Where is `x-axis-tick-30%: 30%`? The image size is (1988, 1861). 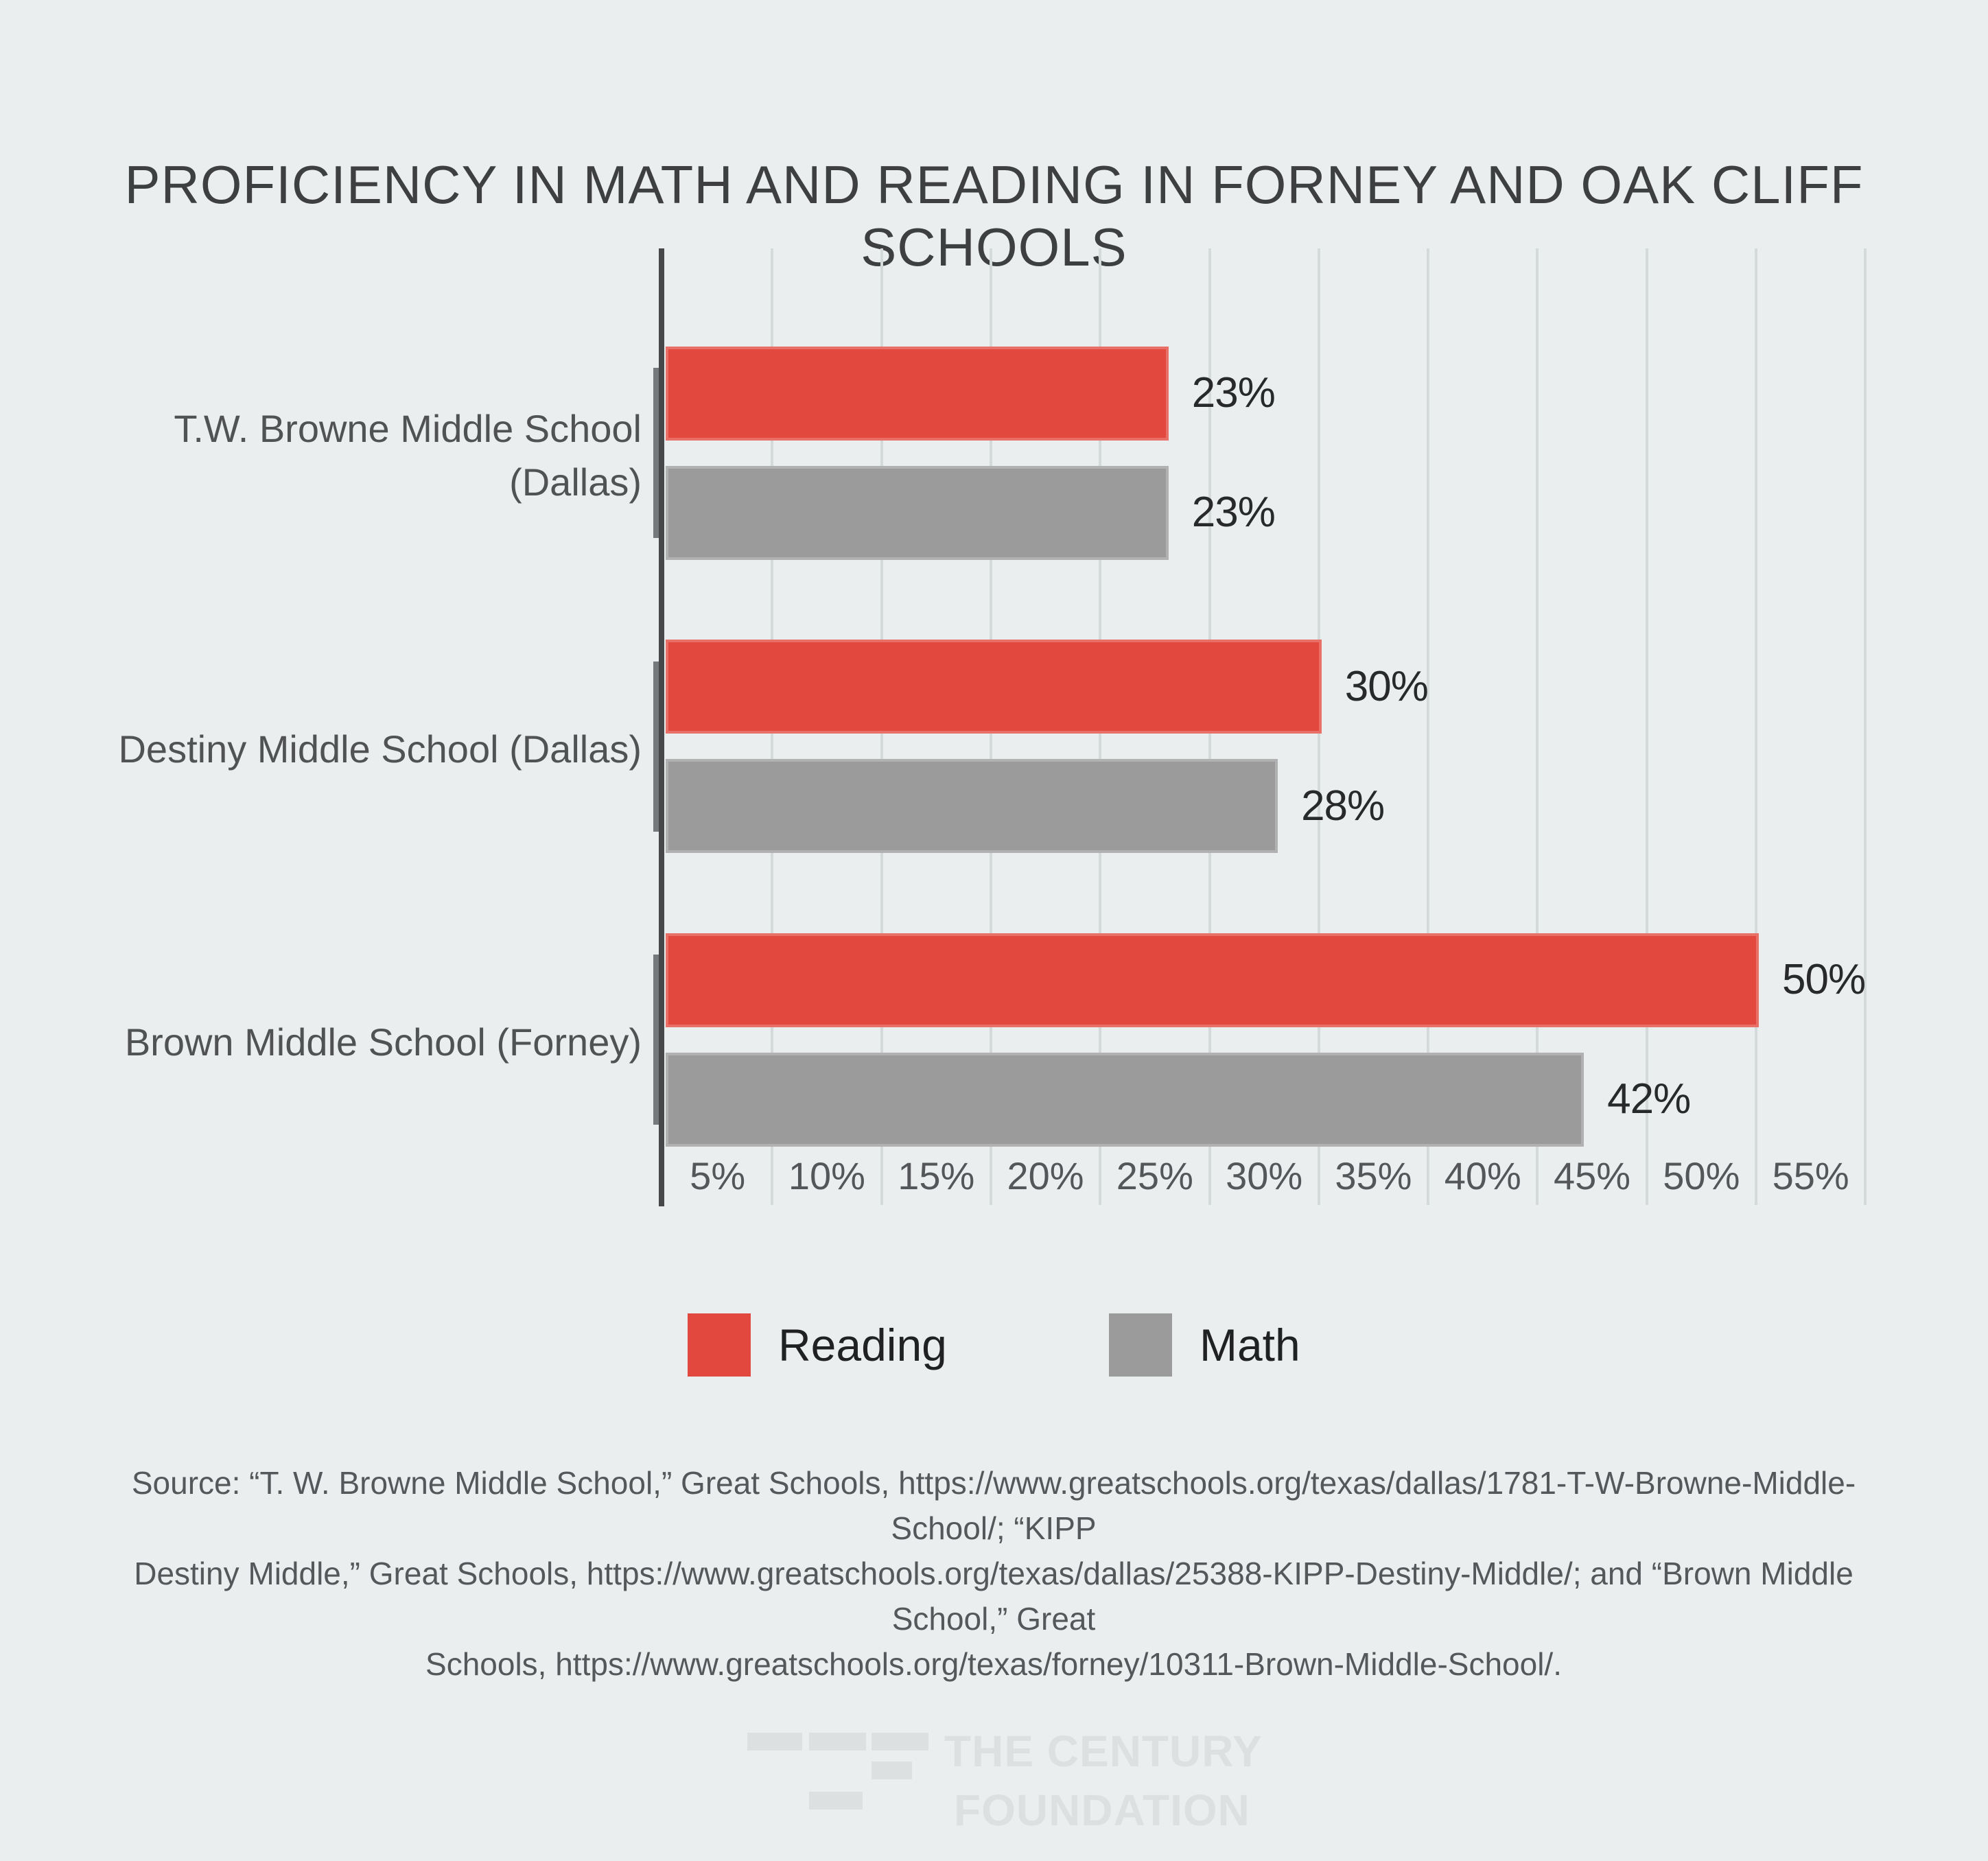
x-axis-tick-30%: 30% is located at coordinates (1264, 1175).